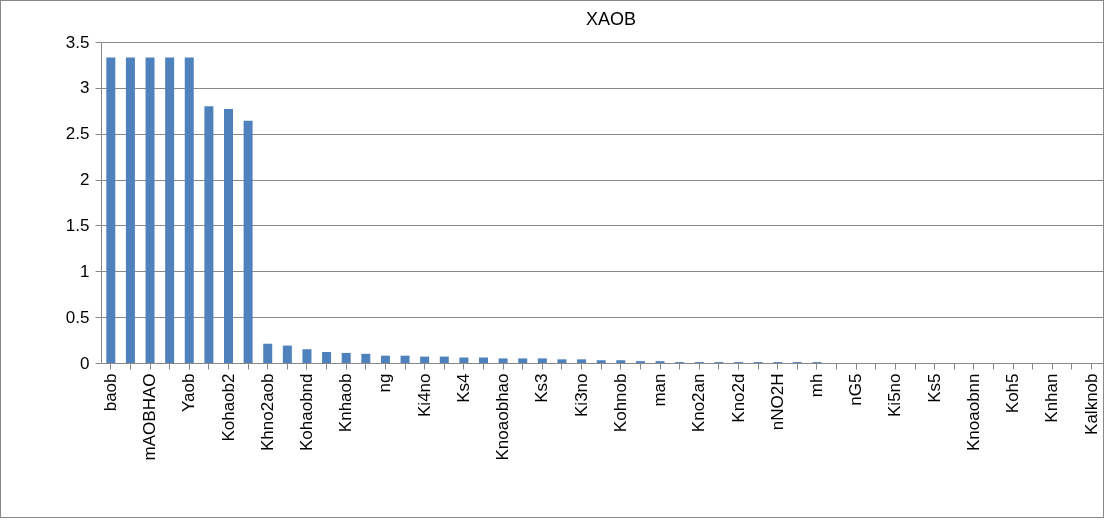 The height and width of the screenshot is (520, 1106). What do you see at coordinates (660, 390) in the screenshot?
I see `x-tick-label: man` at bounding box center [660, 390].